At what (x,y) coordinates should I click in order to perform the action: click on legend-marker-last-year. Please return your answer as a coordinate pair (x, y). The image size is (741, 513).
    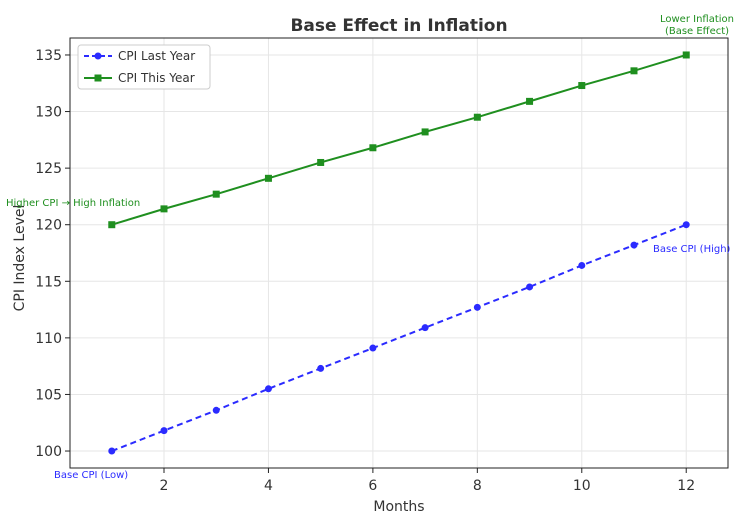
    Looking at the image, I should click on (98, 56).